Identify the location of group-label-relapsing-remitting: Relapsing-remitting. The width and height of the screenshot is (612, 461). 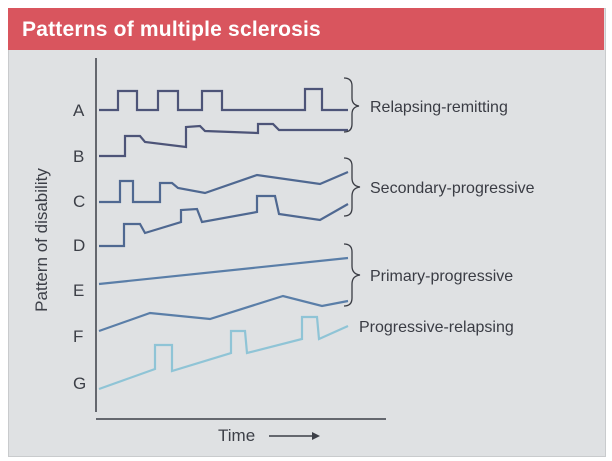
(439, 107).